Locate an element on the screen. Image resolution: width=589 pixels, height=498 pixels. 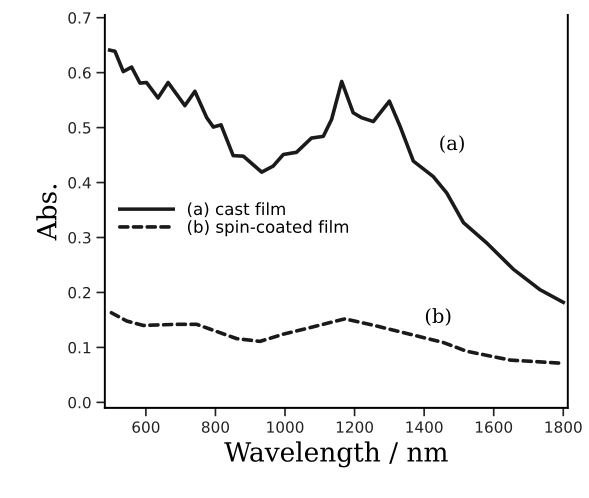
x-tick-label: 800 is located at coordinates (216, 427).